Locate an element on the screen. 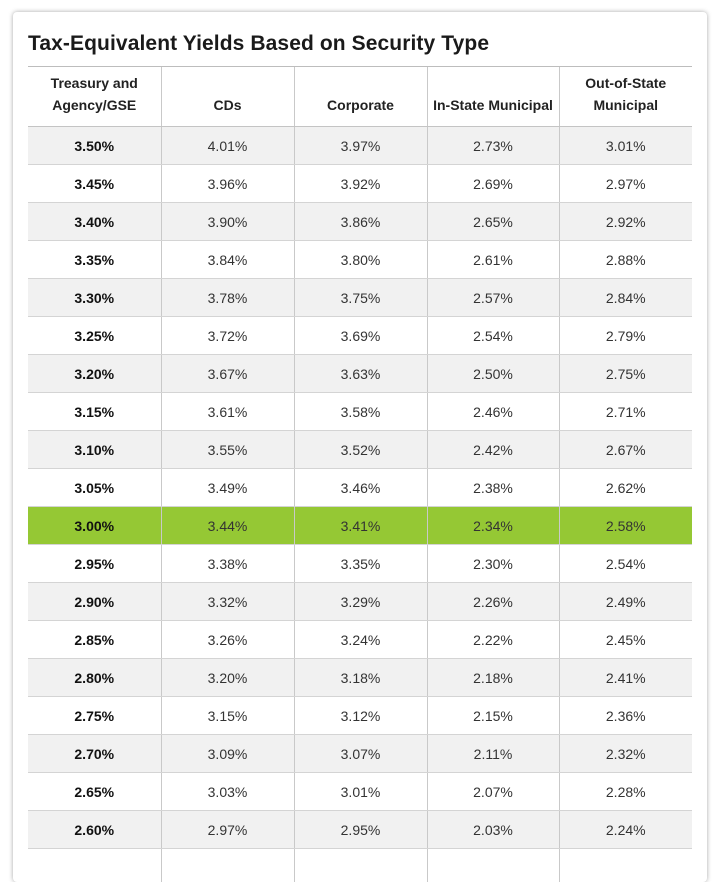  in-state-municipal-cell: 2.30% is located at coordinates (493, 564).